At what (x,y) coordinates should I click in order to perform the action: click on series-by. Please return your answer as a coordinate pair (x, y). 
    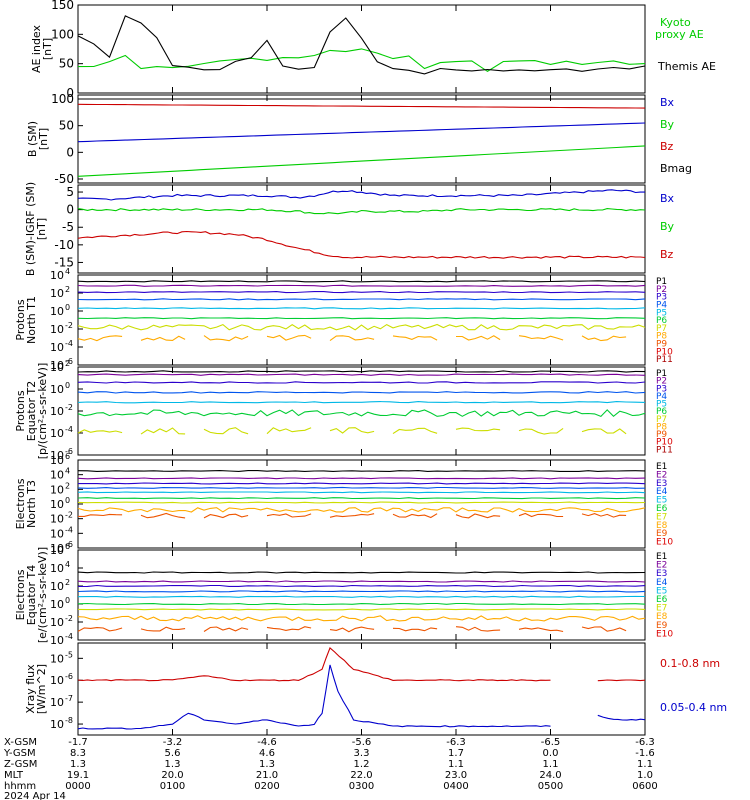
    Looking at the image, I should click on (361, 132).